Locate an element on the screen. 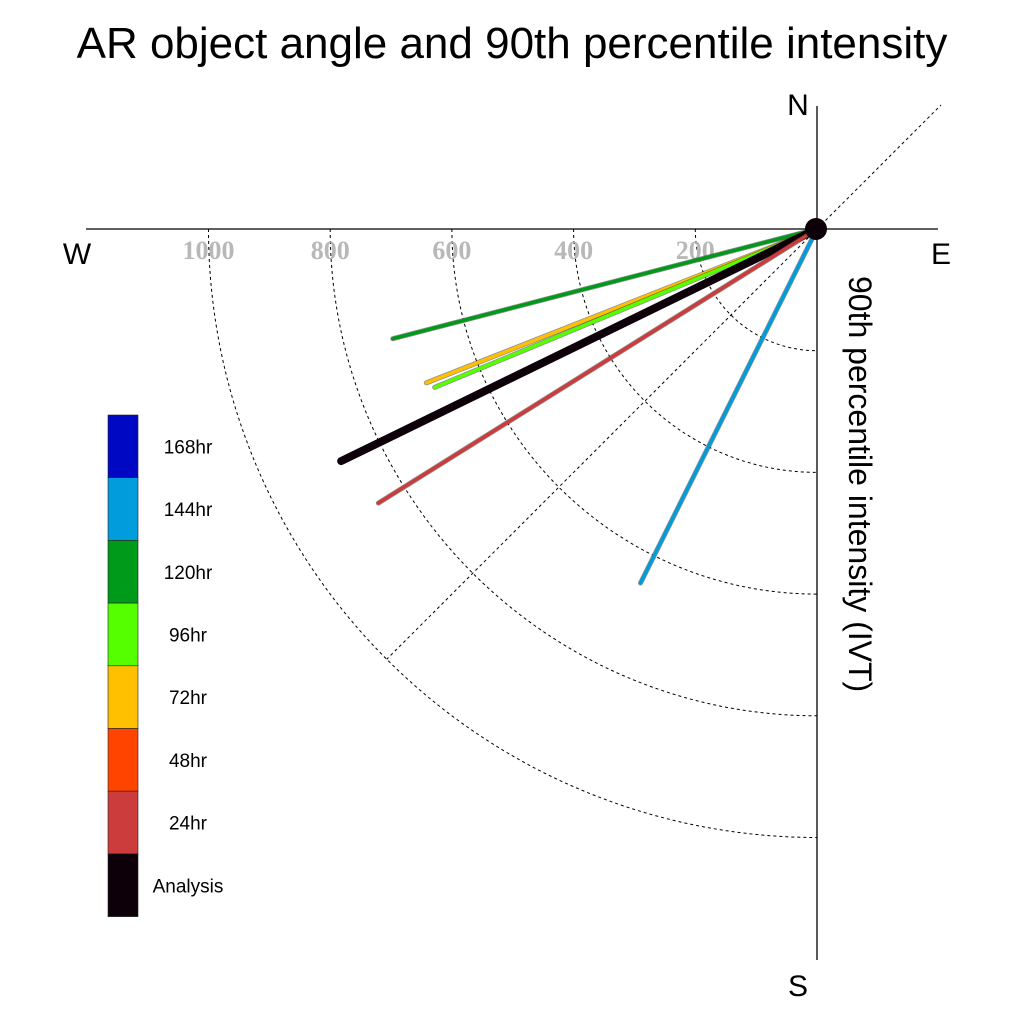 The width and height of the screenshot is (1024, 1024). vector-line-96hr is located at coordinates (625, 308).